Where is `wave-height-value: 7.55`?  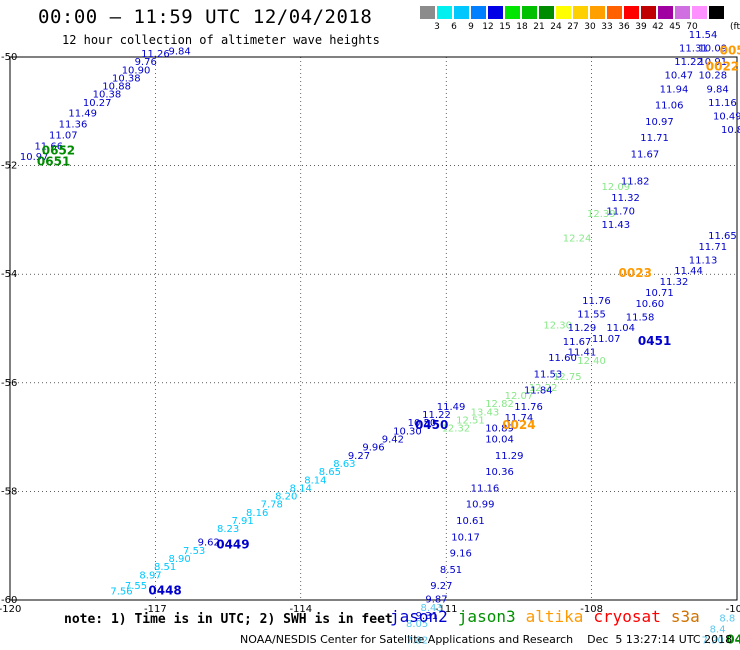
wave-height-value: 7.55 is located at coordinates (136, 586).